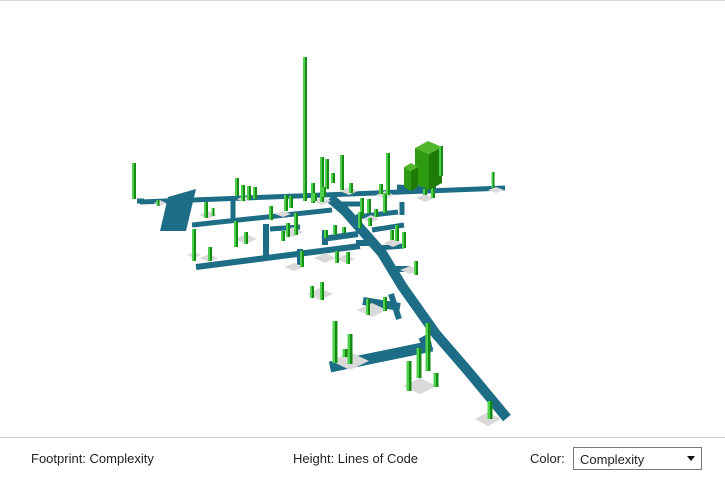 This screenshot has width=725, height=477. Describe the element at coordinates (356, 458) in the screenshot. I see `height-metric-label: Height: Lines of Code` at that location.